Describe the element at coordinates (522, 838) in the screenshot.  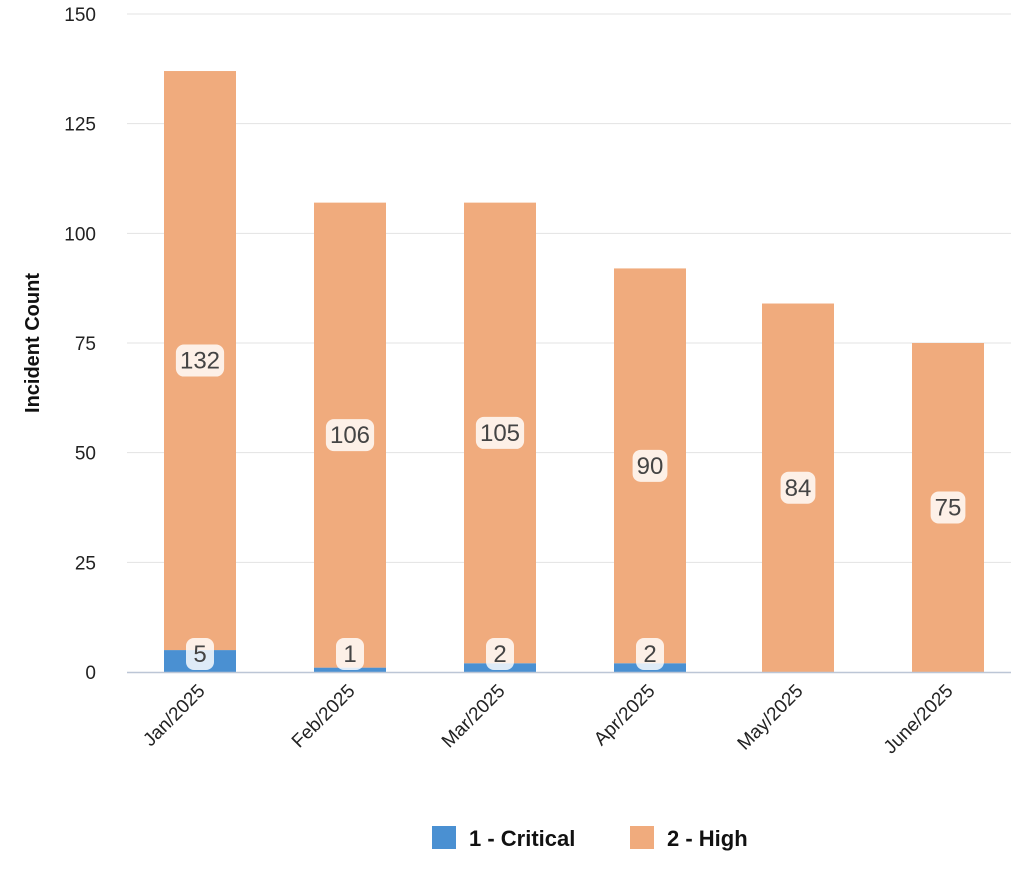
I see `legend-label: 1 - Critical` at that location.